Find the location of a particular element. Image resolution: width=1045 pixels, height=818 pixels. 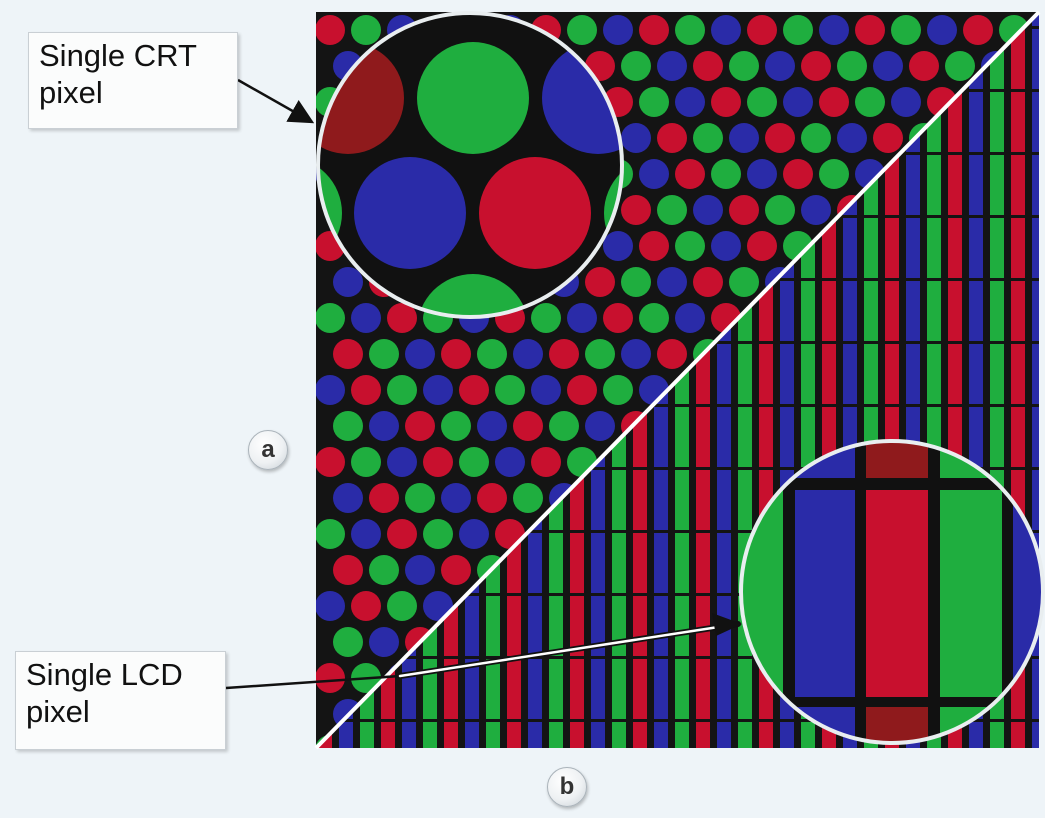

label-b-badge: b is located at coordinates (567, 787).